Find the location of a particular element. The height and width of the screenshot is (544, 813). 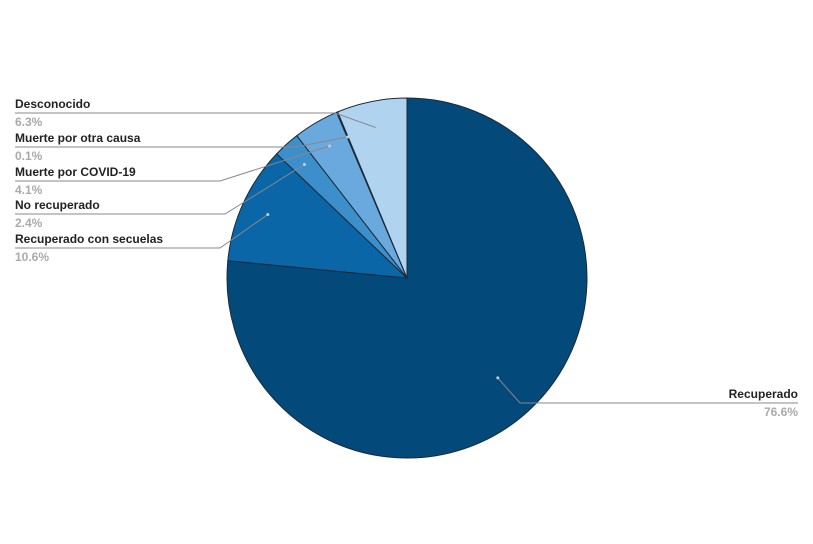

slice-value-label: 4.1% is located at coordinates (29, 190).